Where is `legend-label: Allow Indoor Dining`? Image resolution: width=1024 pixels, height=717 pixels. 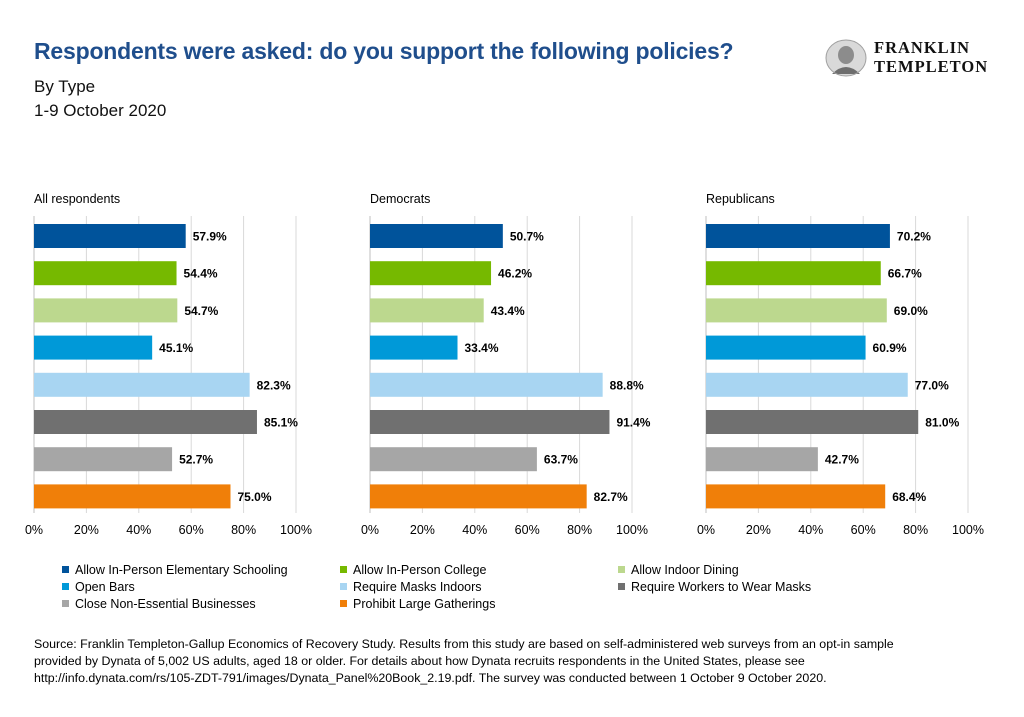 legend-label: Allow Indoor Dining is located at coordinates (685, 570).